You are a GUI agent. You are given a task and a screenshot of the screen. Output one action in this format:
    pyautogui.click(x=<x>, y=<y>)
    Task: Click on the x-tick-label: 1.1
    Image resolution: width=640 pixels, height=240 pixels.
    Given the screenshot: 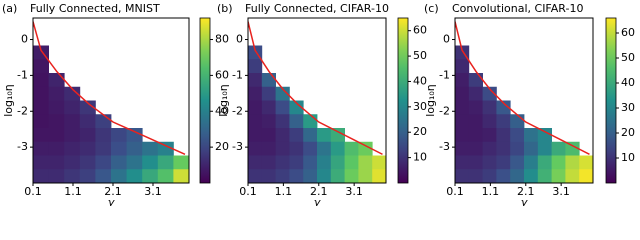 What is the action you would take?
    pyautogui.click(x=284, y=191)
    